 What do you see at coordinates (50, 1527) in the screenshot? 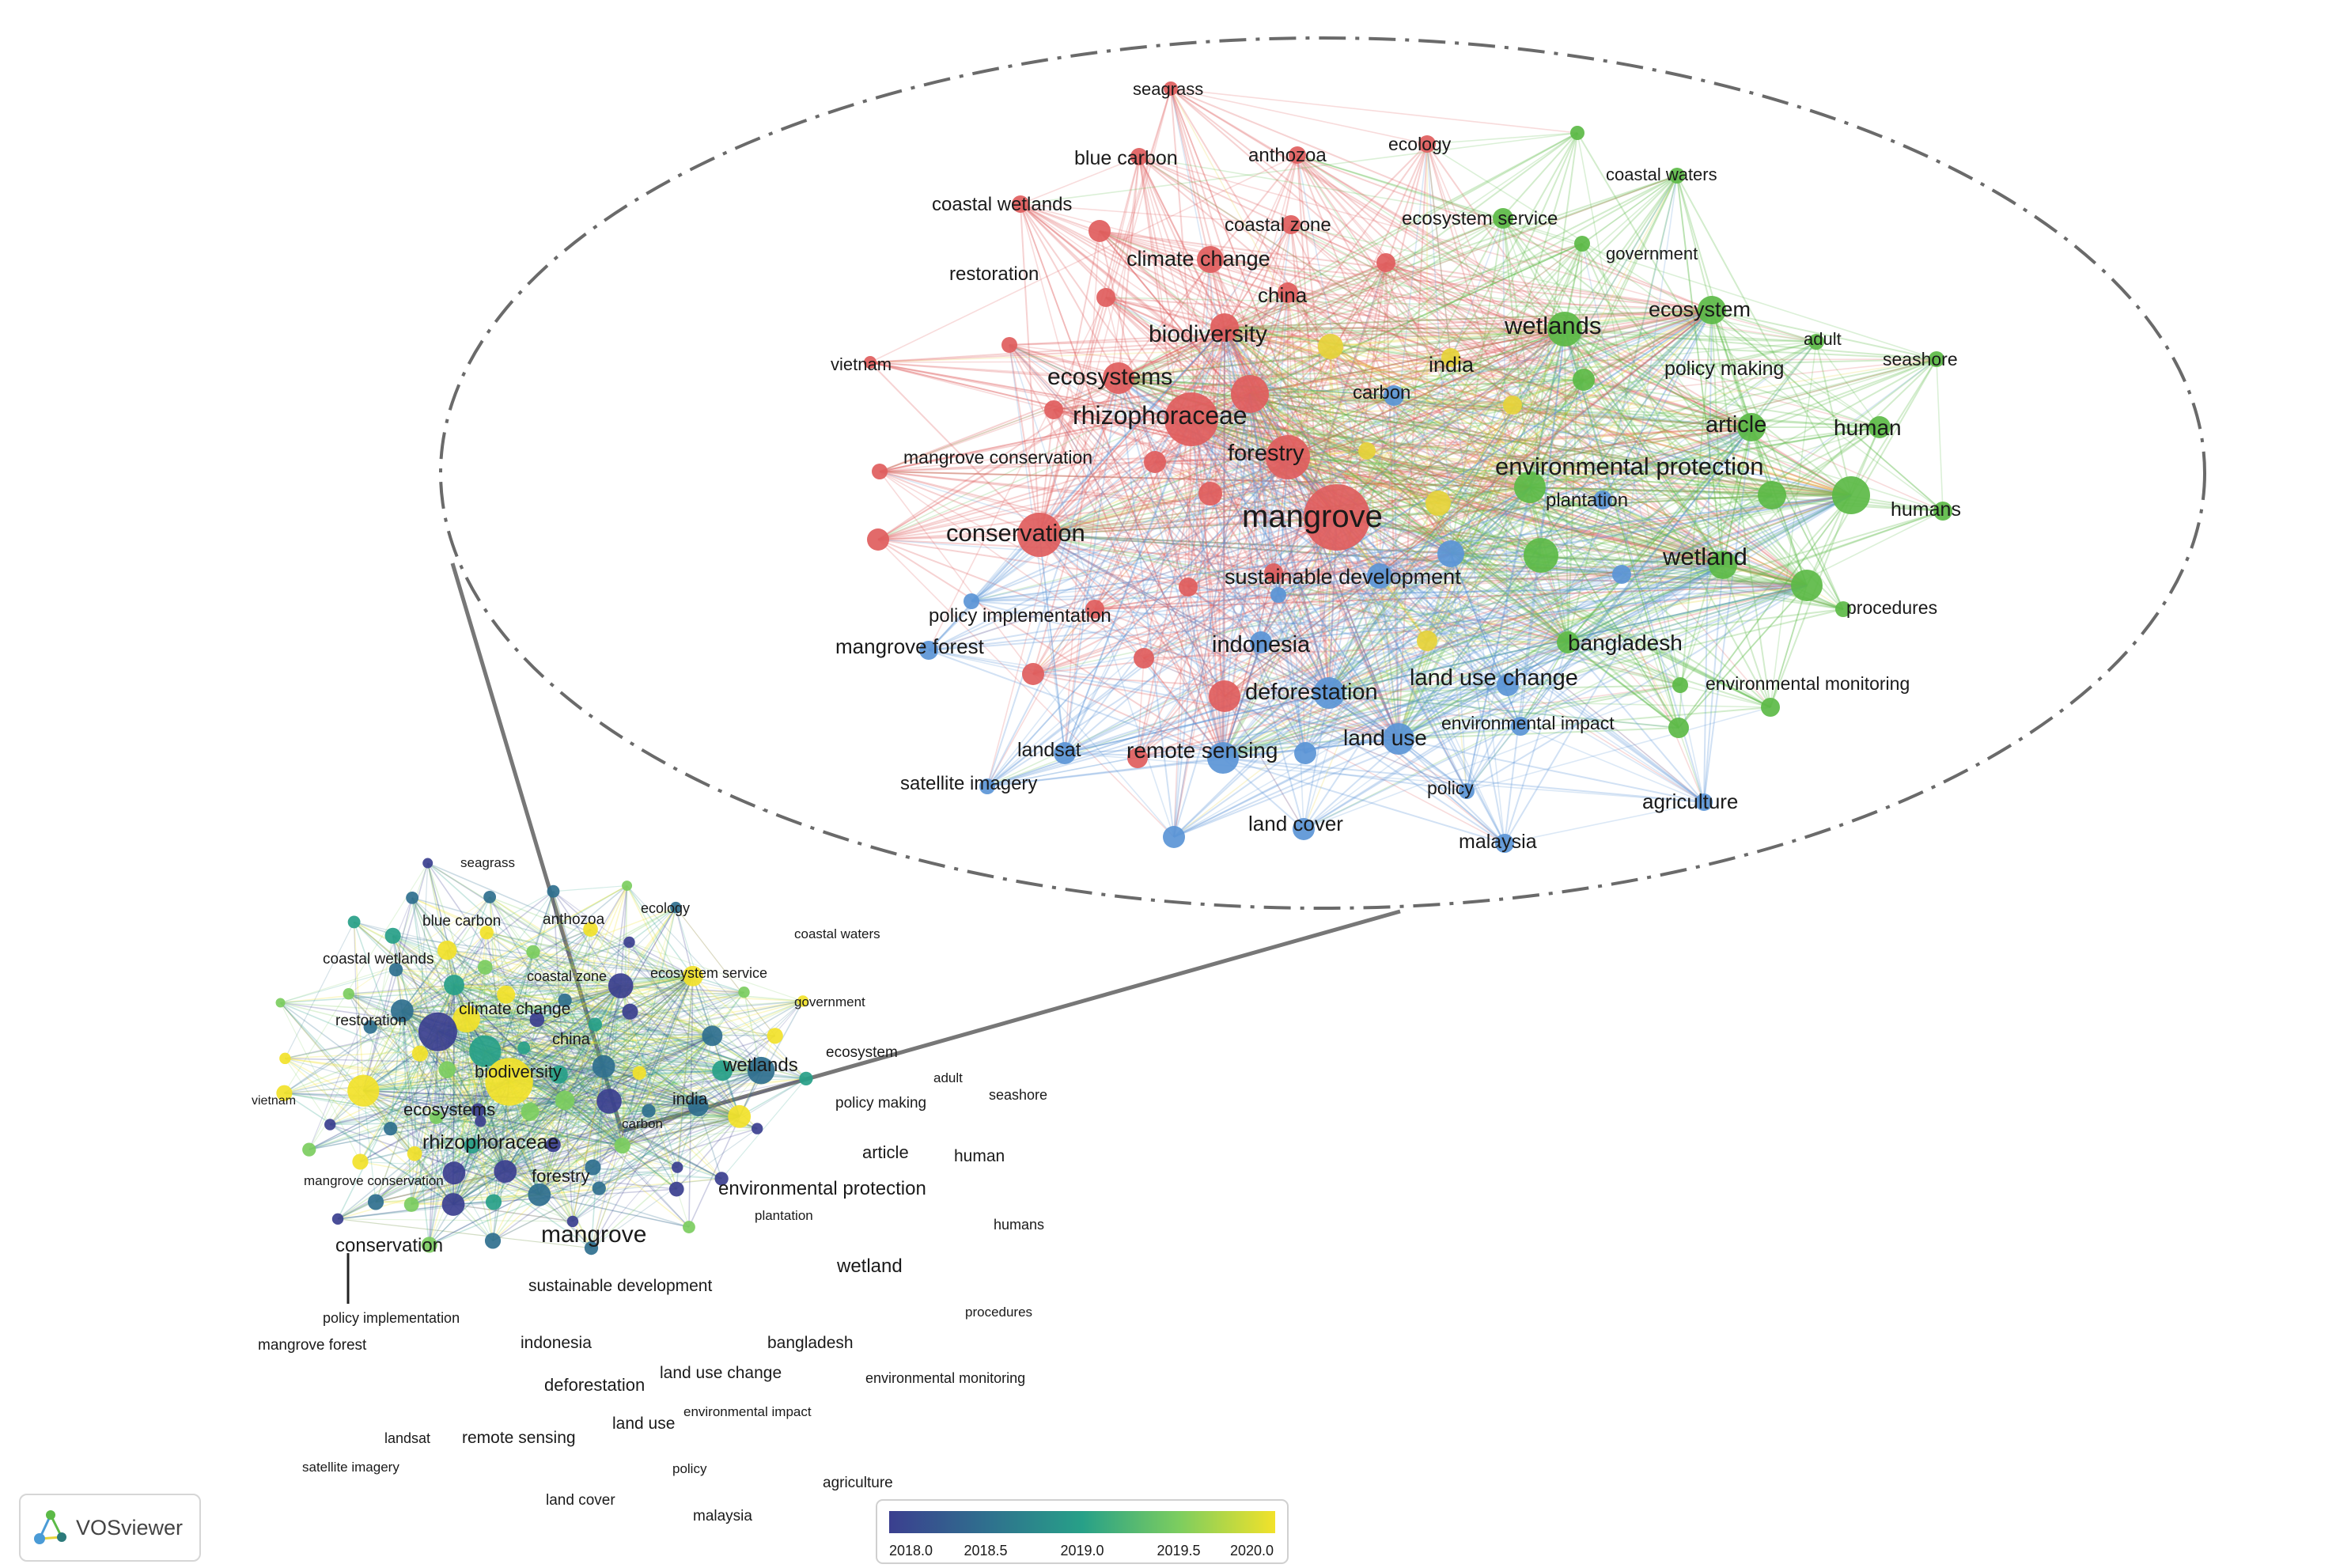
I see `vosviewer-logo-icon` at bounding box center [50, 1527].